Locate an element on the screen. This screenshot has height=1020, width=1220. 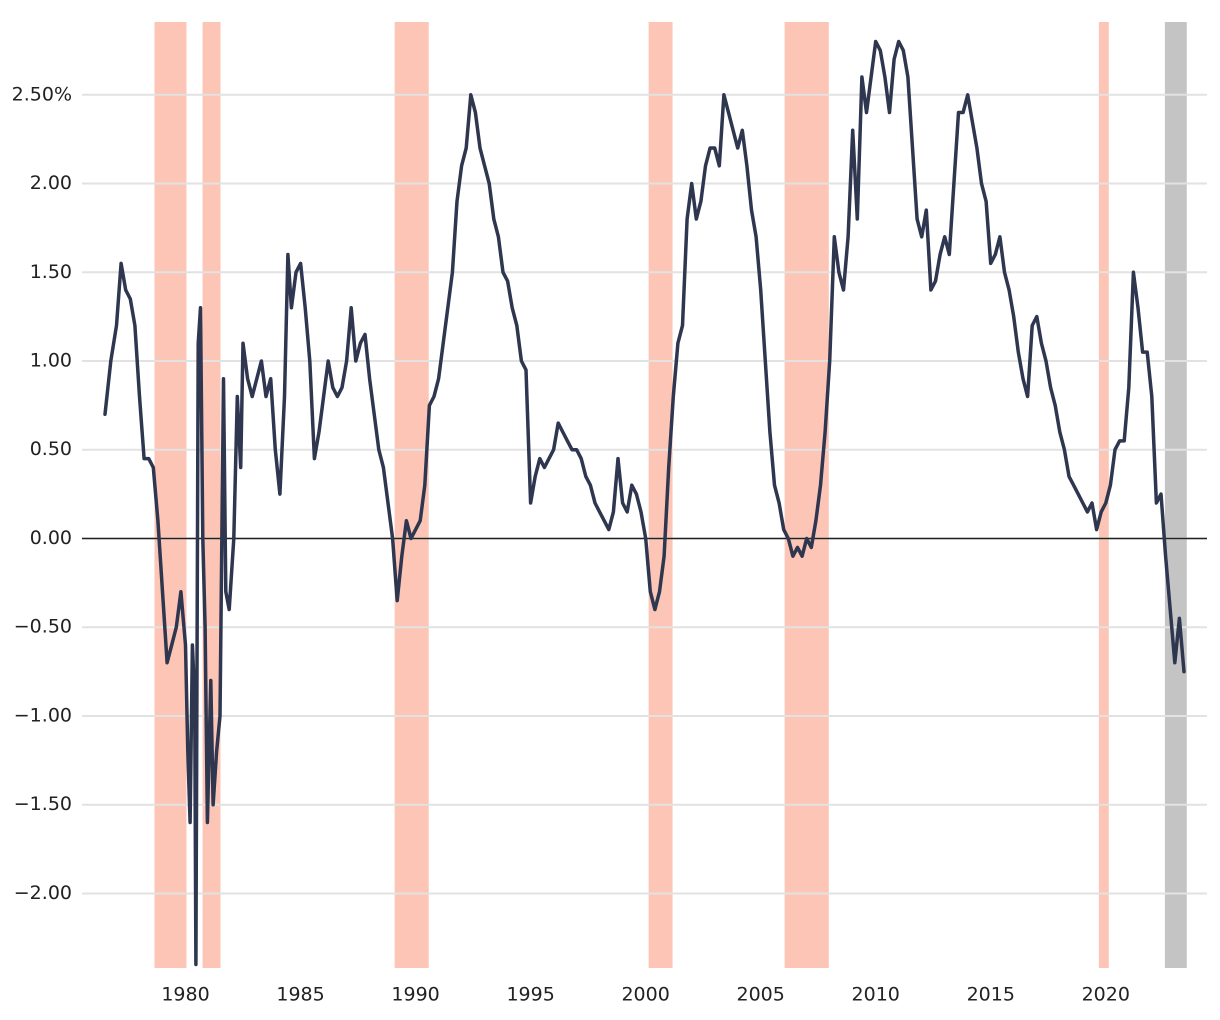
x-tick-label: 1980 is located at coordinates (185, 995).